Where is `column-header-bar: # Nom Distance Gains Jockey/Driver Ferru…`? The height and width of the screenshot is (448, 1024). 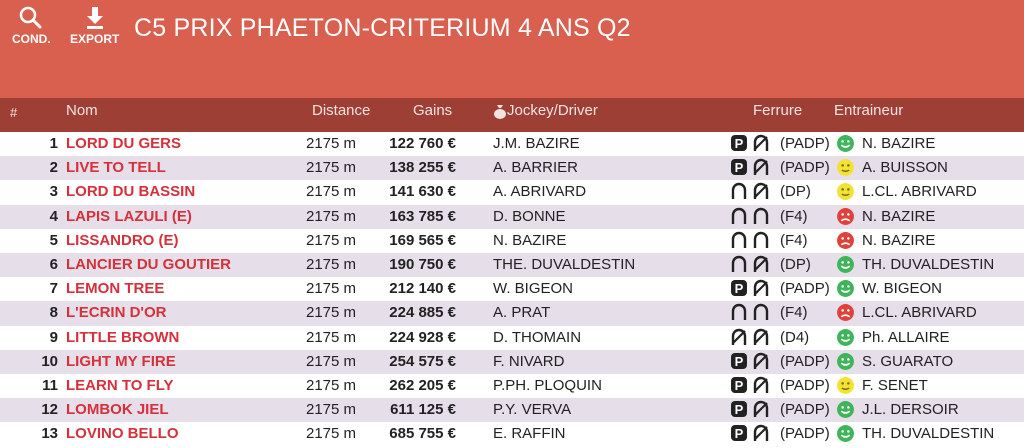 column-header-bar: # Nom Distance Gains Jockey/Driver Ferru… is located at coordinates (512, 115).